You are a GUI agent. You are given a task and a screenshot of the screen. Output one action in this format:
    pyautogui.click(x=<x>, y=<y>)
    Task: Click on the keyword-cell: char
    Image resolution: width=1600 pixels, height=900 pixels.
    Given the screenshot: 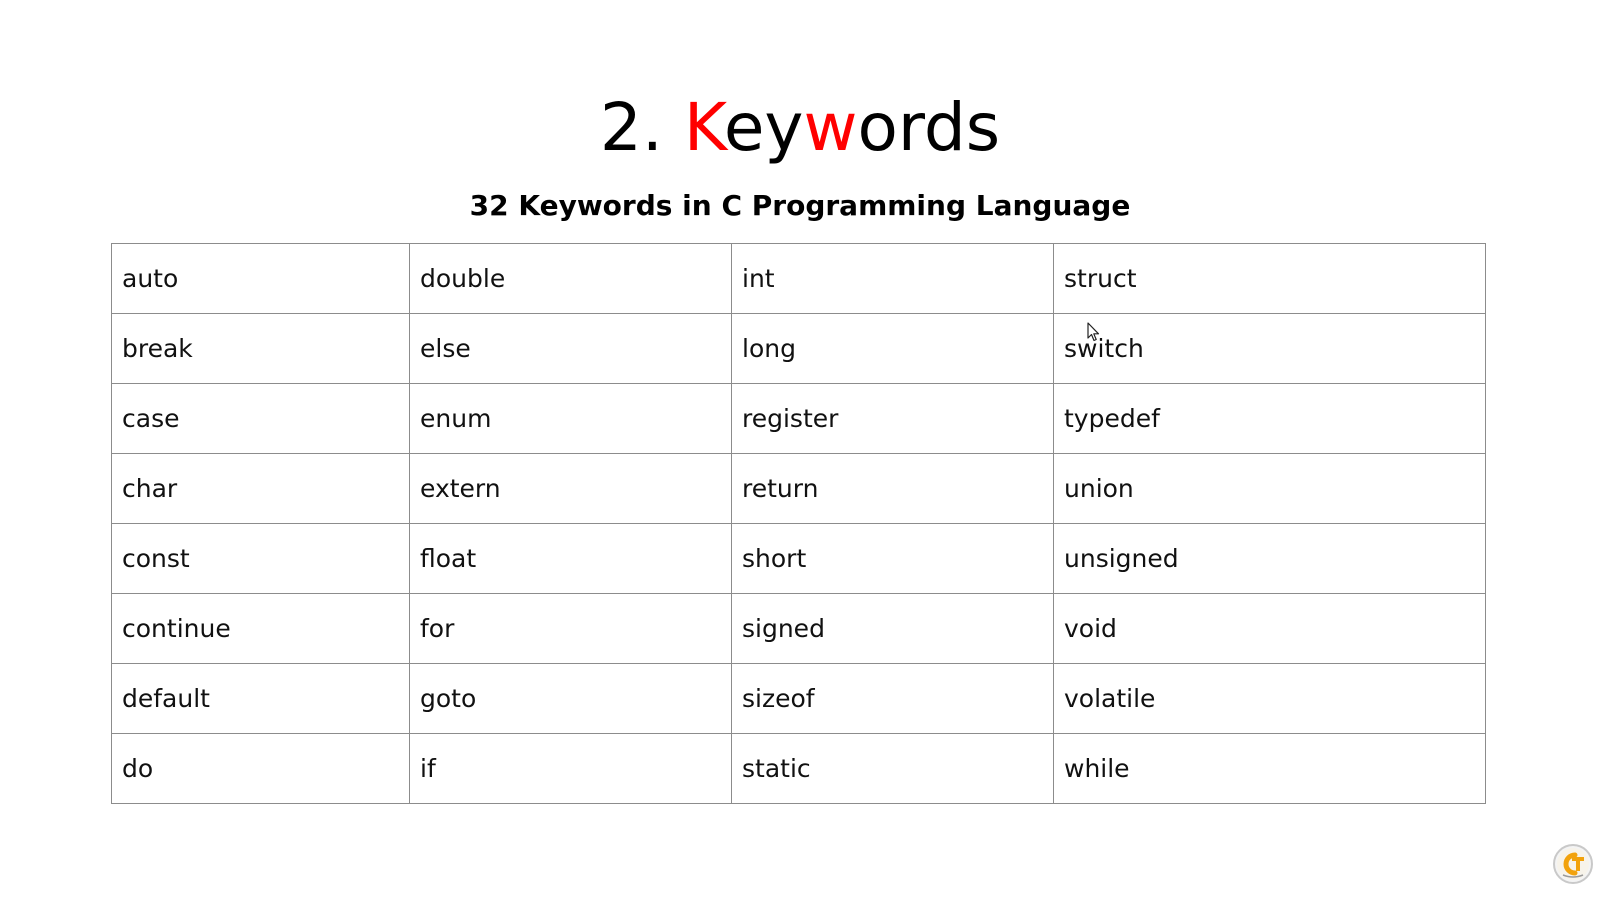 What is the action you would take?
    pyautogui.click(x=260, y=488)
    